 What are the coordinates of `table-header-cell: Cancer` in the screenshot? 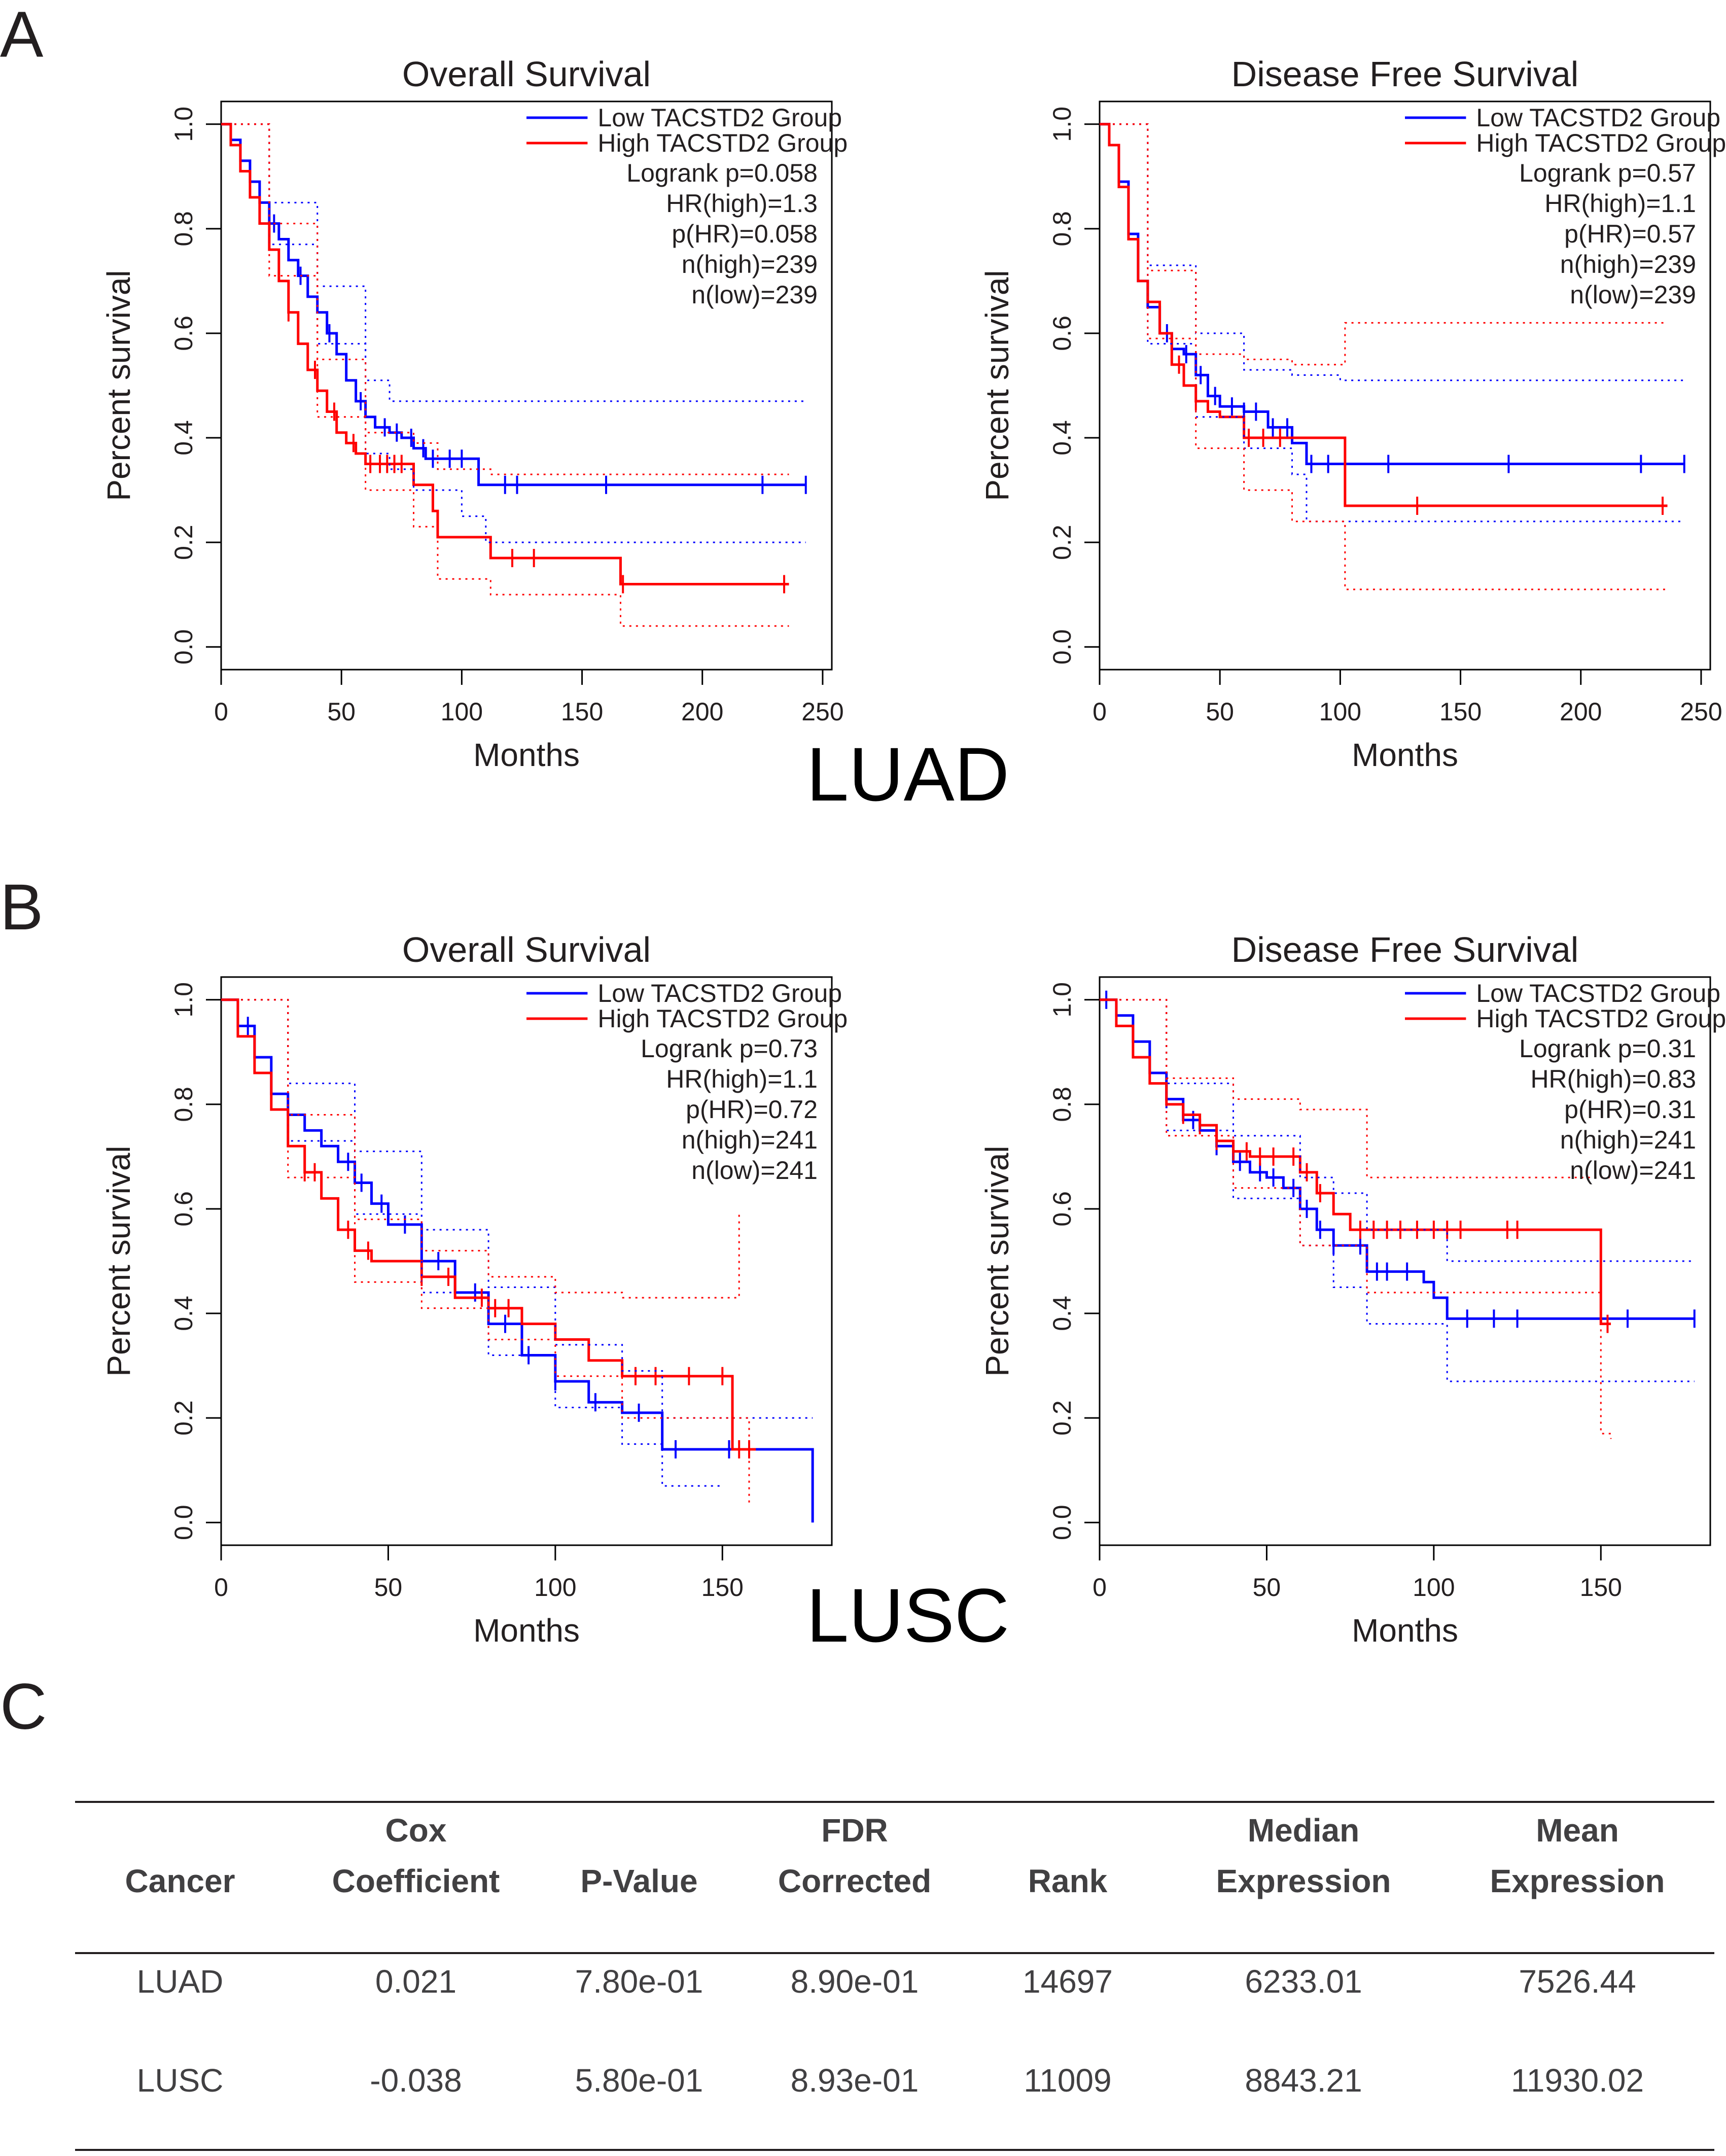 It's located at (180, 1881).